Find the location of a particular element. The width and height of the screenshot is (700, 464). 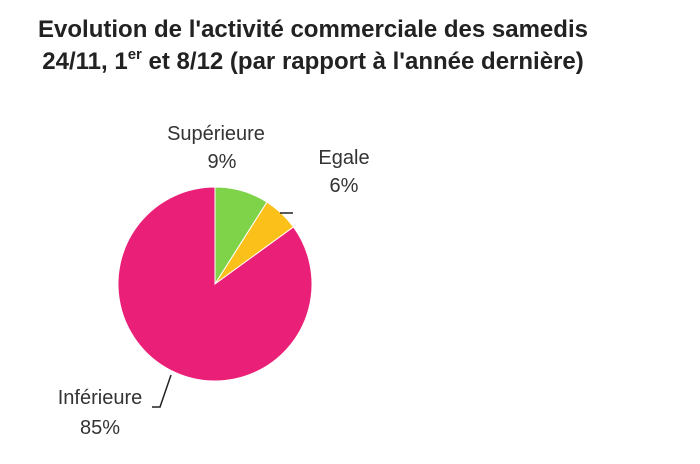

chart-title-line-2-prefix: 24/11, 1 is located at coordinates (85, 61).